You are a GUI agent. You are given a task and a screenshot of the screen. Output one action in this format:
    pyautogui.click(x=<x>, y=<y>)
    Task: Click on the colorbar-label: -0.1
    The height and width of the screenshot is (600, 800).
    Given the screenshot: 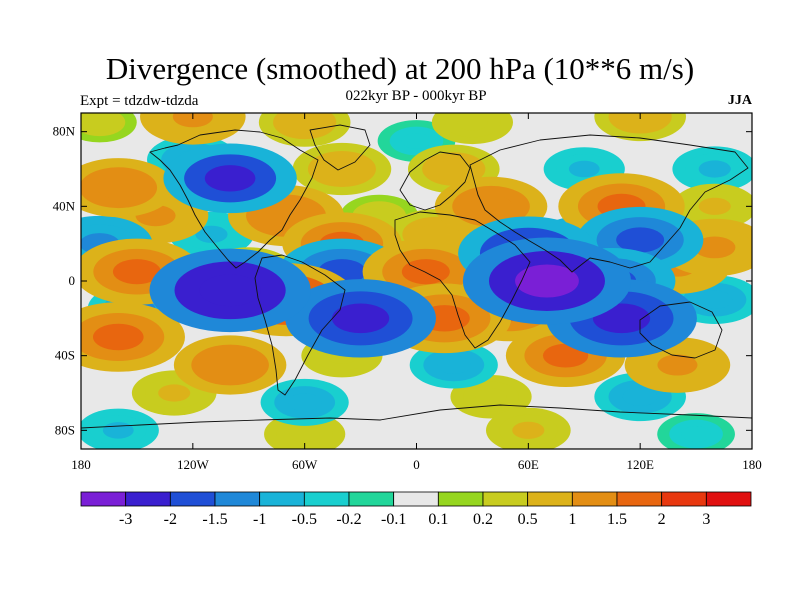 What is the action you would take?
    pyautogui.click(x=393, y=519)
    